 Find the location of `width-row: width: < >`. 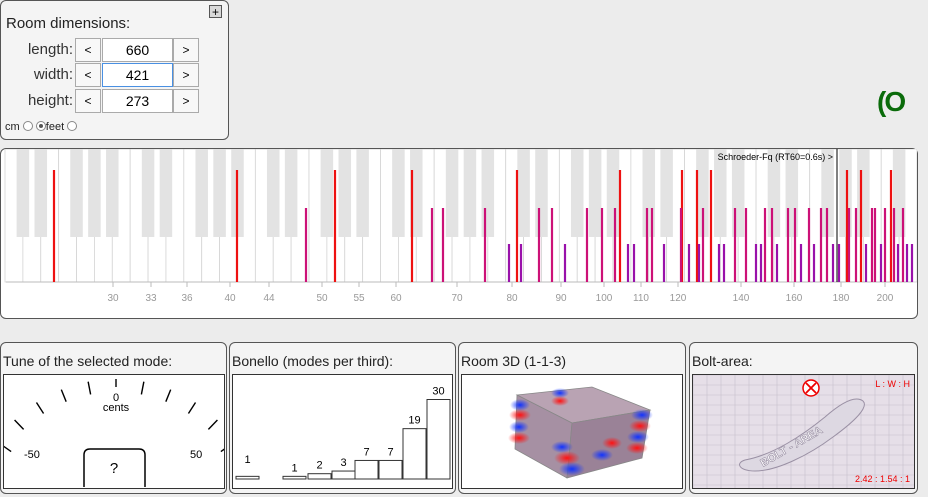

width-row: width: < > is located at coordinates (115, 75).